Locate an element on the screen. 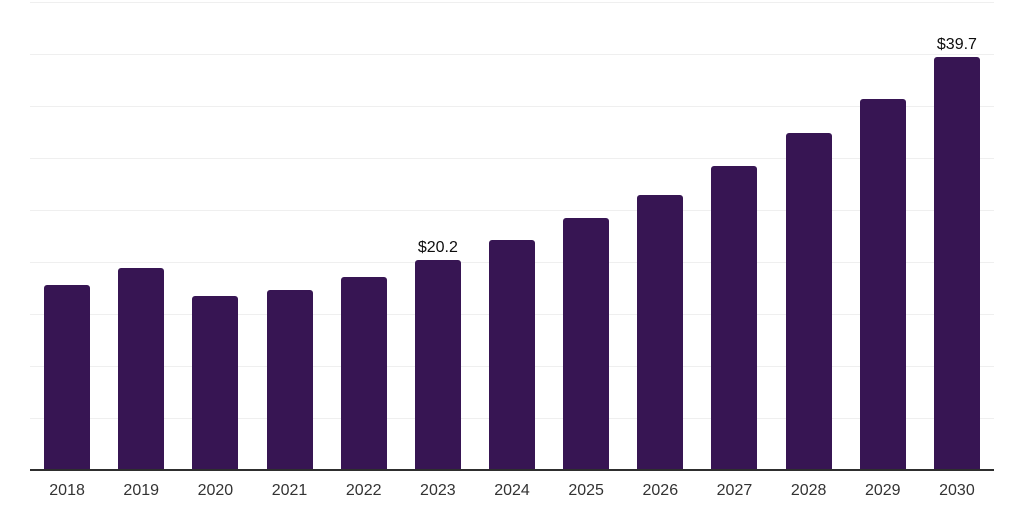 This screenshot has height=512, width=1024. x-tick-label-2025: 2025 is located at coordinates (586, 490).